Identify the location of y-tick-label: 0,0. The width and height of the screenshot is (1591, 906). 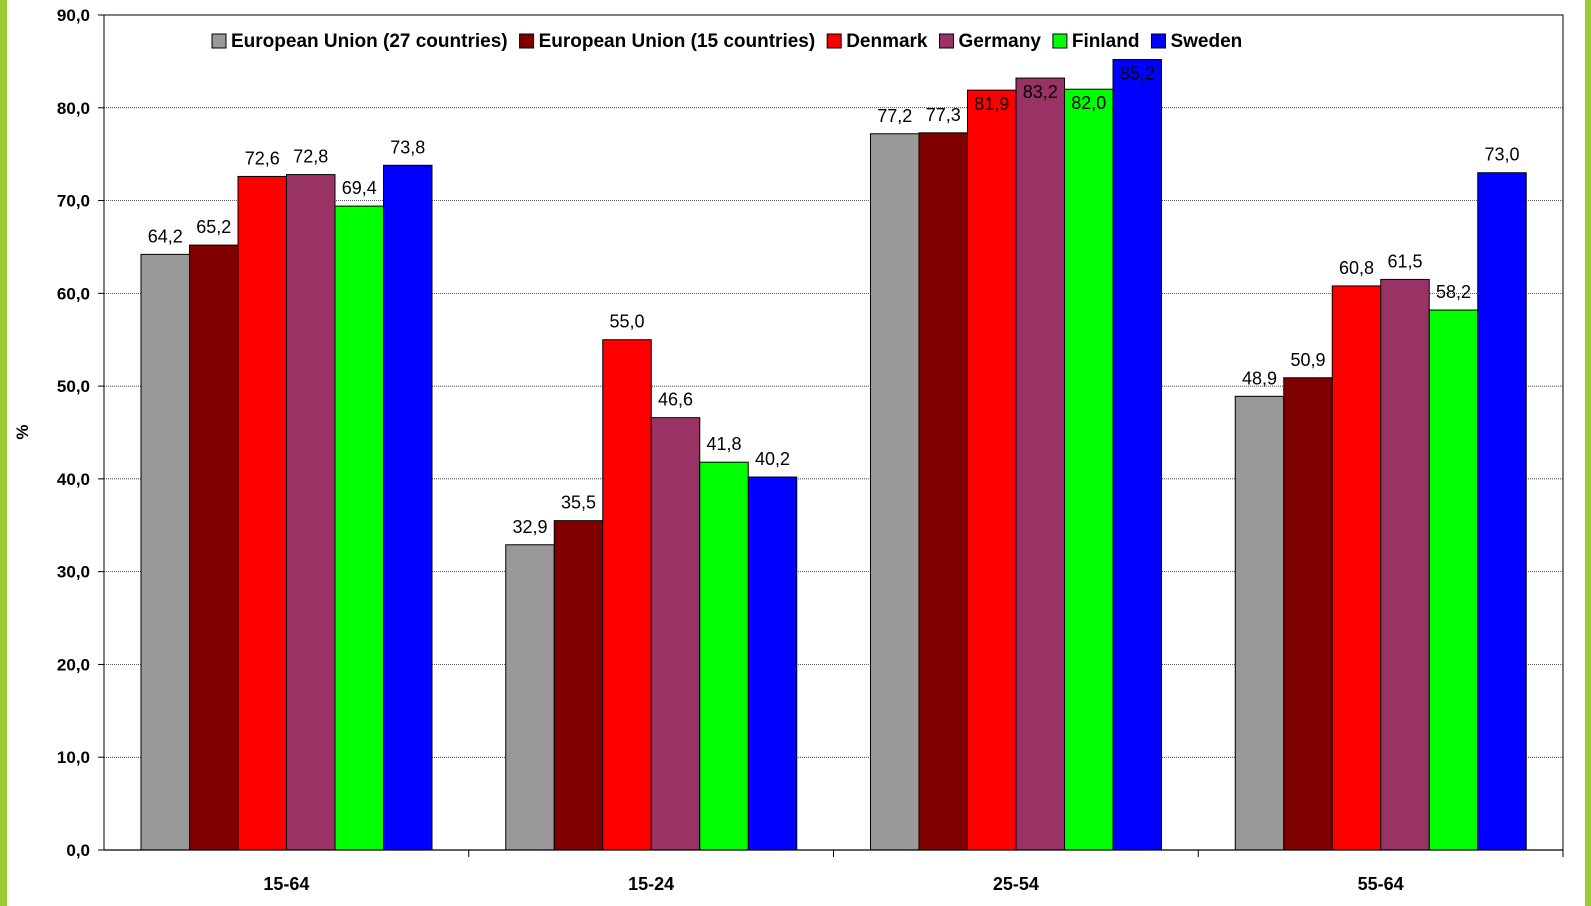
(78, 850).